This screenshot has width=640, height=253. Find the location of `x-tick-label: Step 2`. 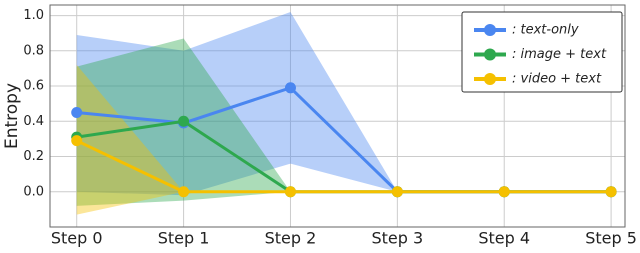

x-tick-label: Step 2 is located at coordinates (291, 238).